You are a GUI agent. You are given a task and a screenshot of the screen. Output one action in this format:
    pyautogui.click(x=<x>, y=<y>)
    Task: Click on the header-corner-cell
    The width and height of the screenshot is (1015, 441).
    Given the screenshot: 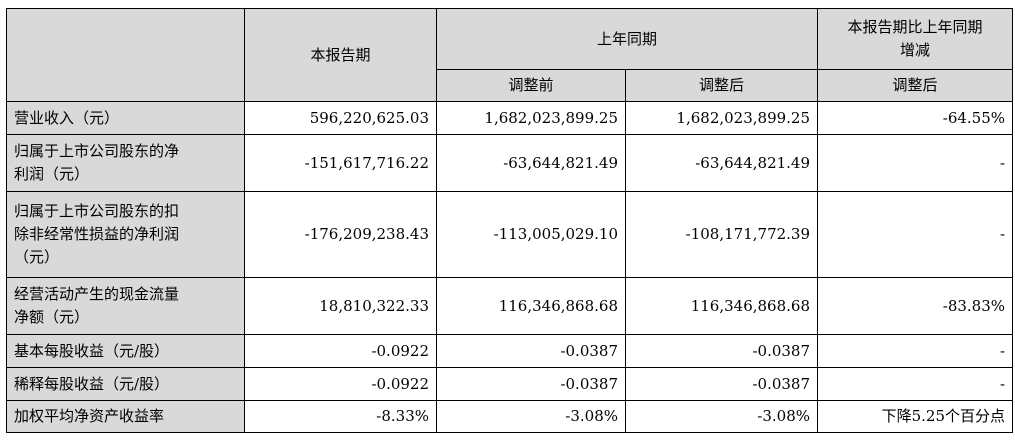 What is the action you would take?
    pyautogui.click(x=125, y=55)
    